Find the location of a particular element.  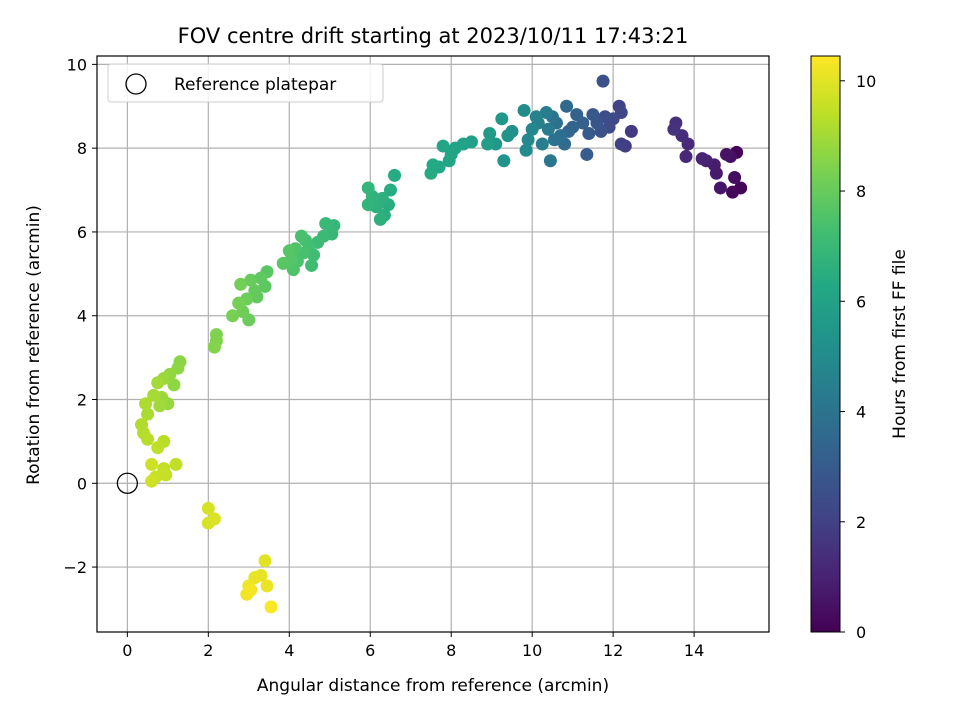

x-tick-label: 0 is located at coordinates (127, 650).